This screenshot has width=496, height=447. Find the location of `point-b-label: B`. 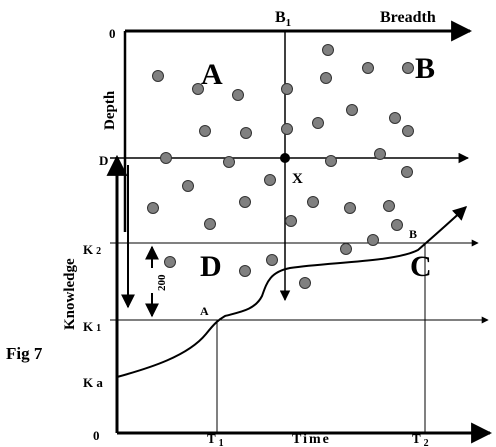

point-b-label: B is located at coordinates (413, 234).